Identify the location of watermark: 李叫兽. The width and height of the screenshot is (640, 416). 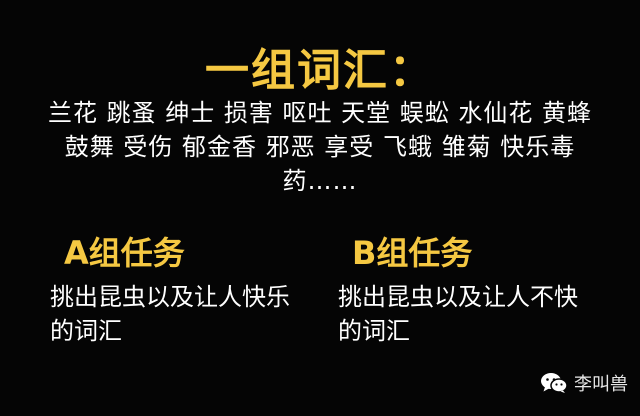
(584, 383).